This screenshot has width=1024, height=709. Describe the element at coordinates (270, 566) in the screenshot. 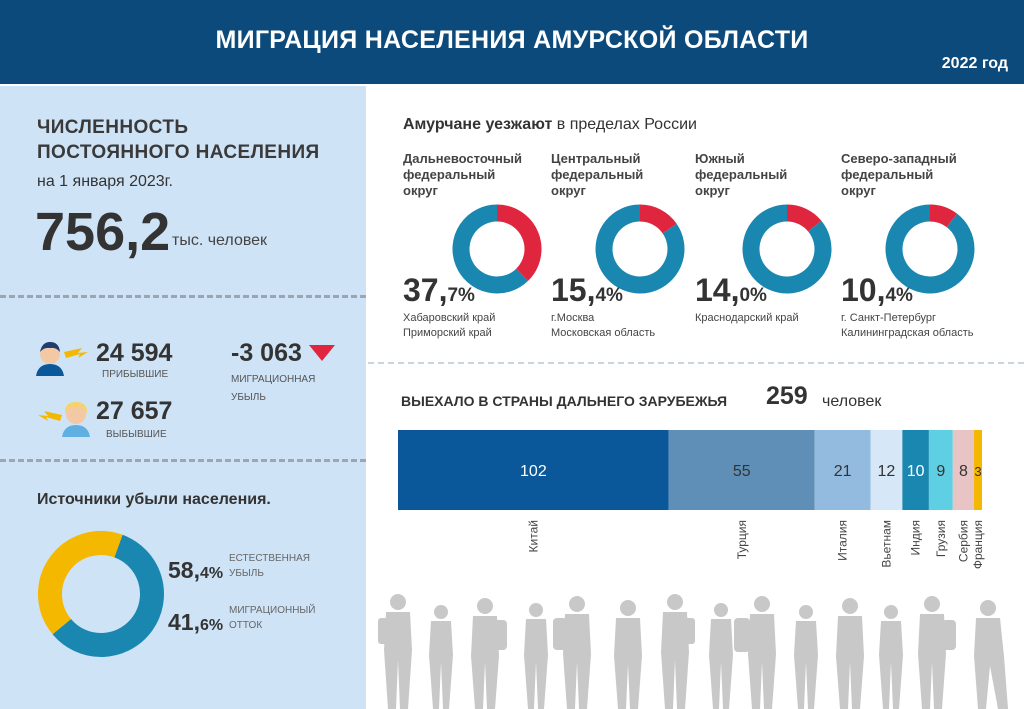

I see `natural-decline-label: ЕСТЕСТВЕННАЯ УБЫЛЬ` at that location.